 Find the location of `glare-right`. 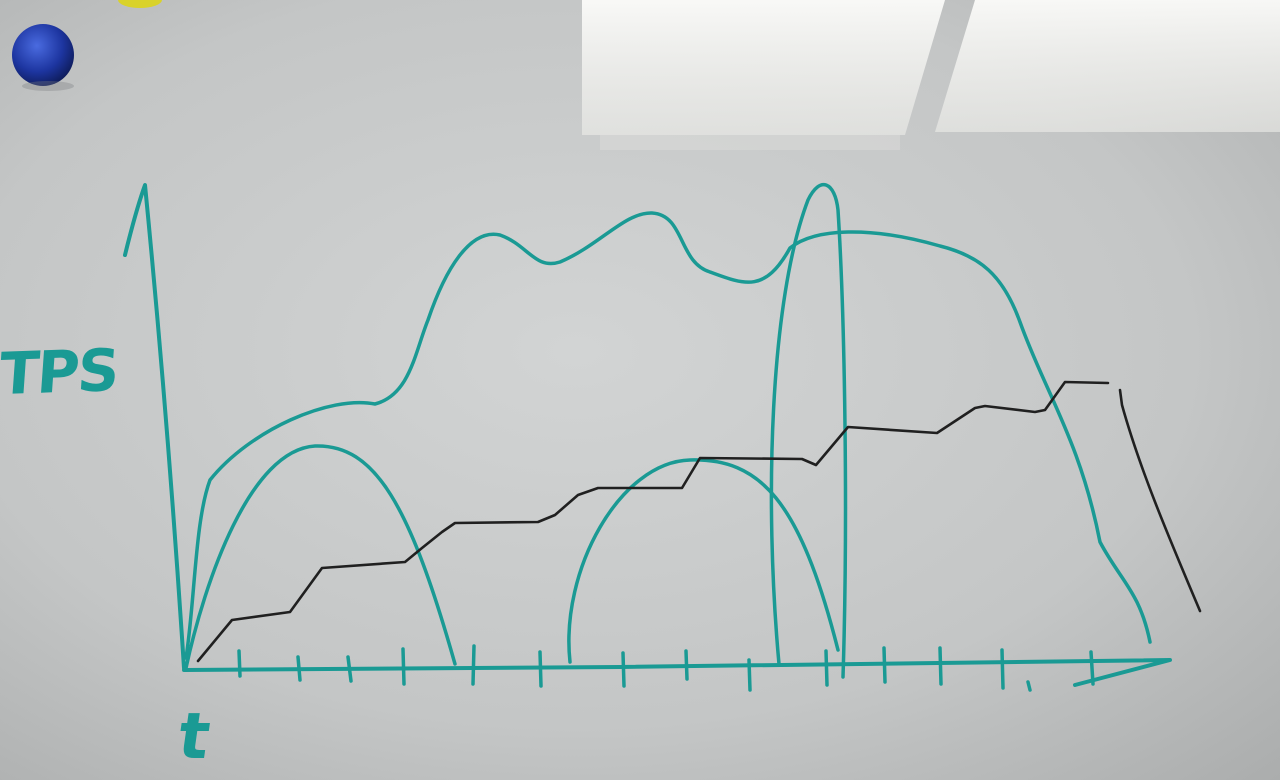

glare-right is located at coordinates (1107, 66).